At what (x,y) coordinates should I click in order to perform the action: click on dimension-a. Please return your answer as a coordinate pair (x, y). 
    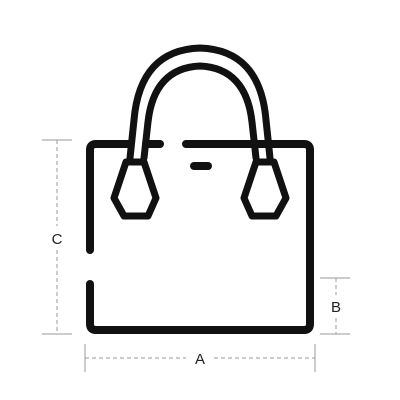
    Looking at the image, I should click on (200, 358).